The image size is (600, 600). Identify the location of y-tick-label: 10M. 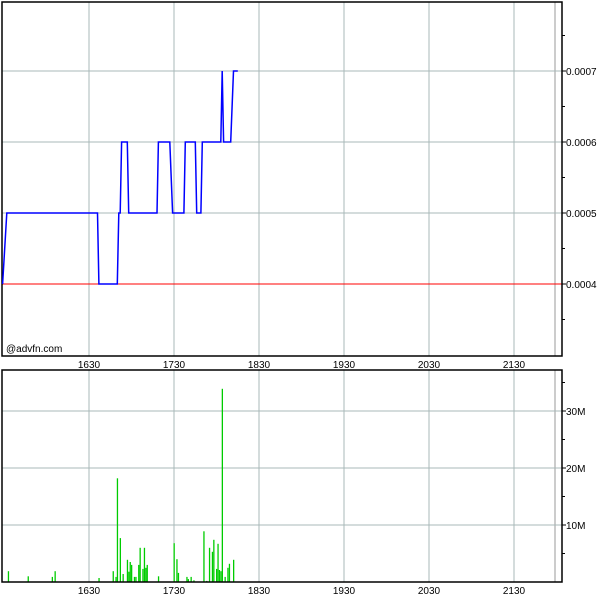
(575, 526).